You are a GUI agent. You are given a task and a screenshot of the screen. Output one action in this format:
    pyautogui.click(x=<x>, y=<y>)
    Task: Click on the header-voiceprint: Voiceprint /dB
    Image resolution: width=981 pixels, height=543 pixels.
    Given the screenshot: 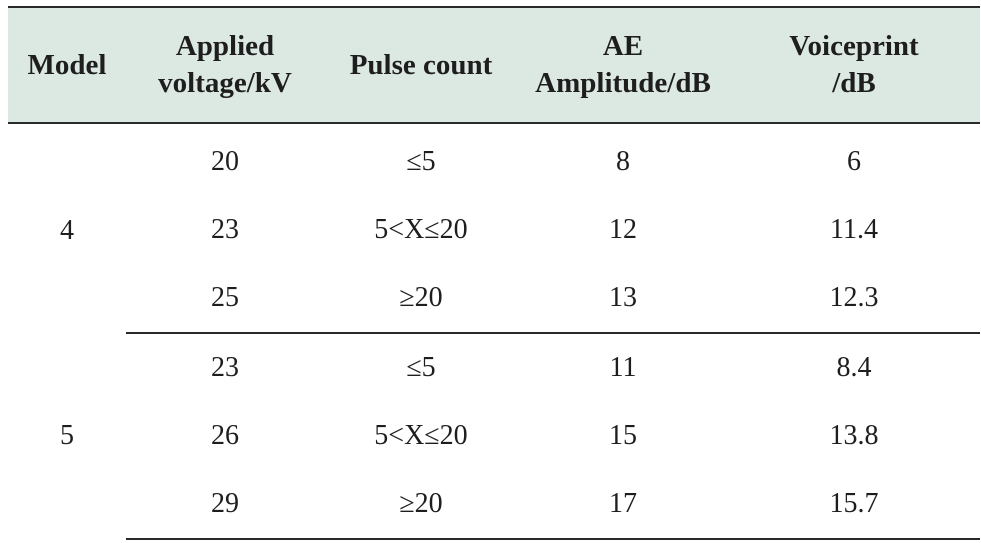 What is the action you would take?
    pyautogui.click(x=854, y=65)
    